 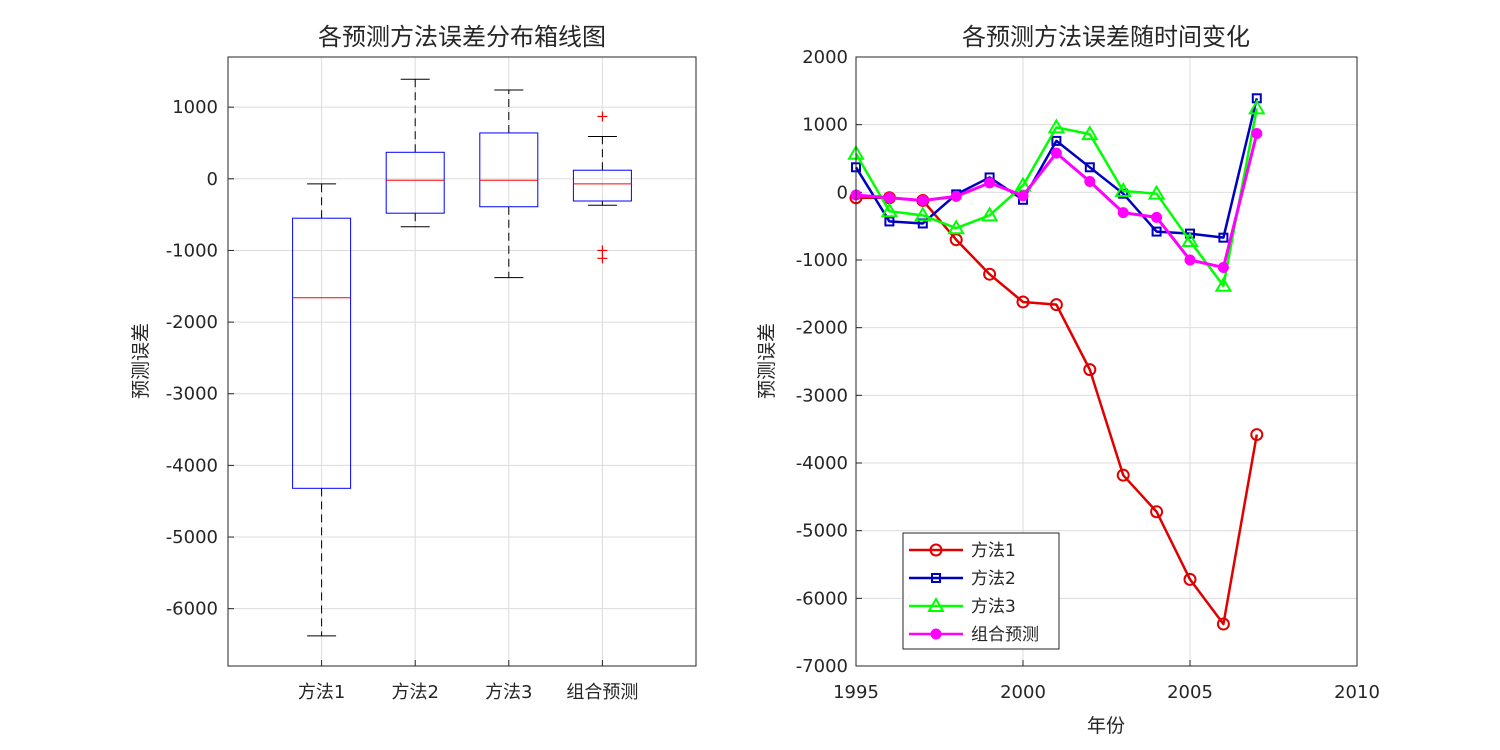 What do you see at coordinates (321, 692) in the screenshot?
I see `boxplot-category-label: 方法1` at bounding box center [321, 692].